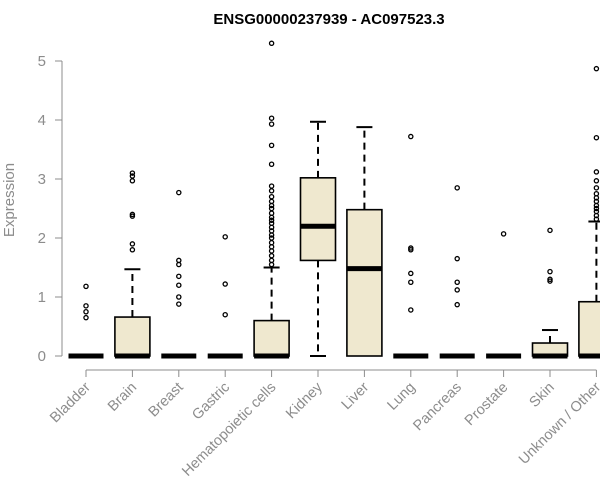 The height and width of the screenshot is (500, 600). What do you see at coordinates (42, 61) in the screenshot?
I see `y-tick-label: 5` at bounding box center [42, 61].